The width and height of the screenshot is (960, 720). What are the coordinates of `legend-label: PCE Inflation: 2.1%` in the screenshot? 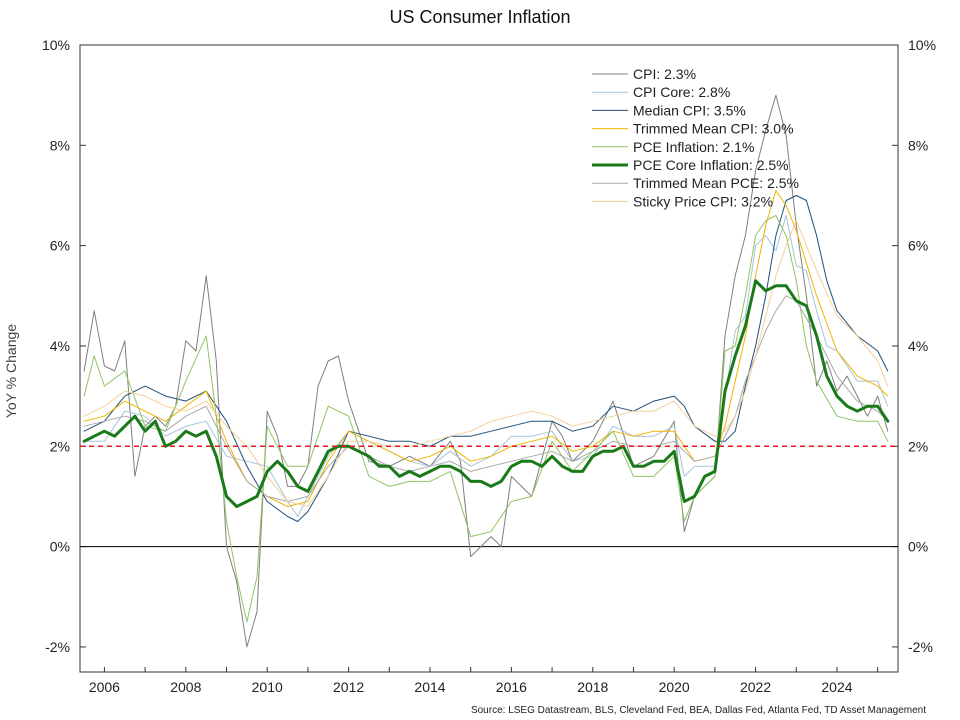 It's located at (693, 147).